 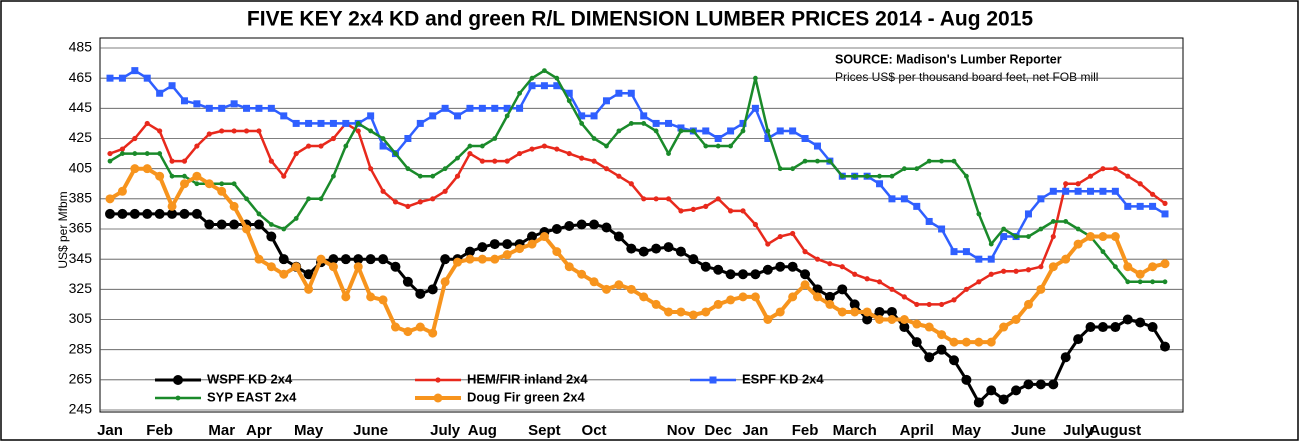 What do you see at coordinates (63, 229) in the screenshot?
I see `y-axis-label: US$ per Mfbm` at bounding box center [63, 229].